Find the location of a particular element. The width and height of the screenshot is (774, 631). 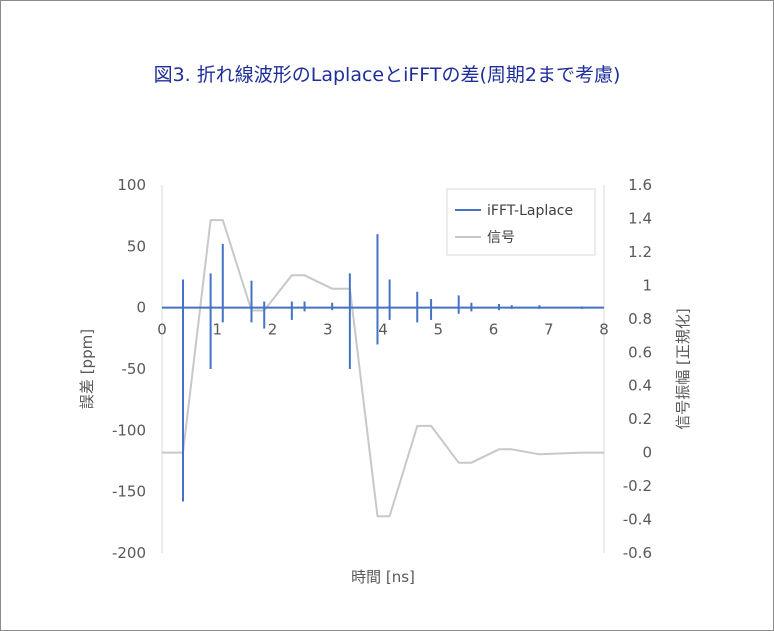

y-right-tick-label: -0.2 is located at coordinates (637, 486).